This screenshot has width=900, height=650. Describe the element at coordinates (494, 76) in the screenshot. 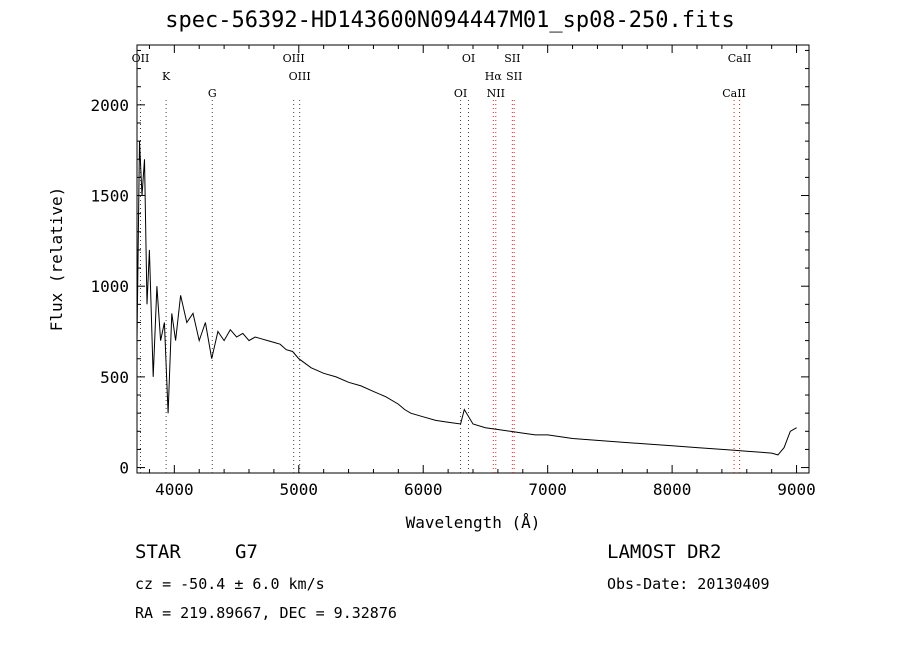

I see `emission-line-label: Hα` at that location.